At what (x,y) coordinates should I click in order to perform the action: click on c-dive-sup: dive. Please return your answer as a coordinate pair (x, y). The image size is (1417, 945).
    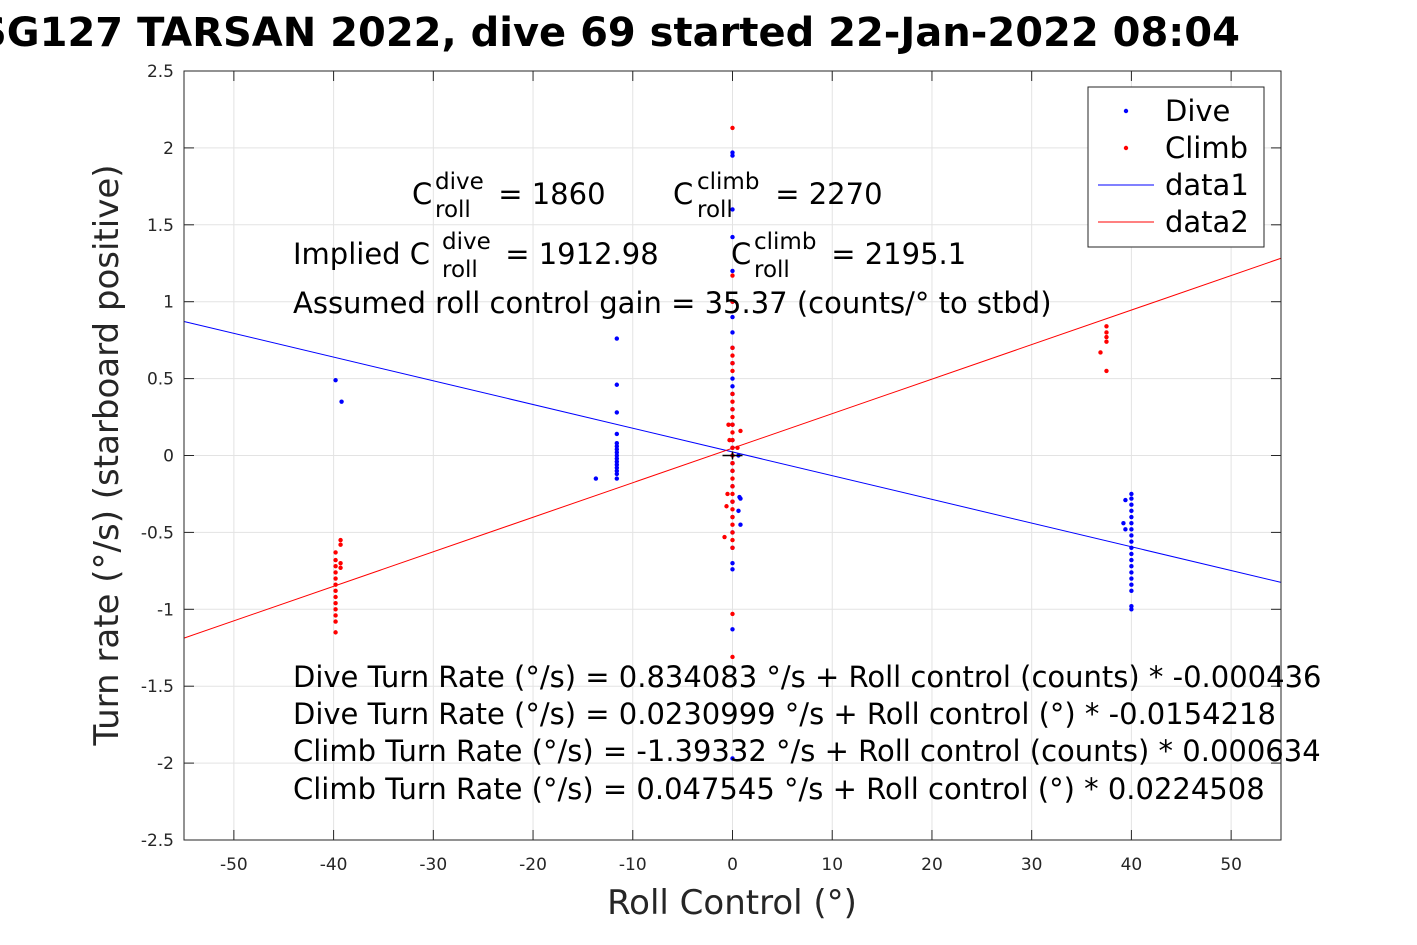
    Looking at the image, I should click on (459, 182).